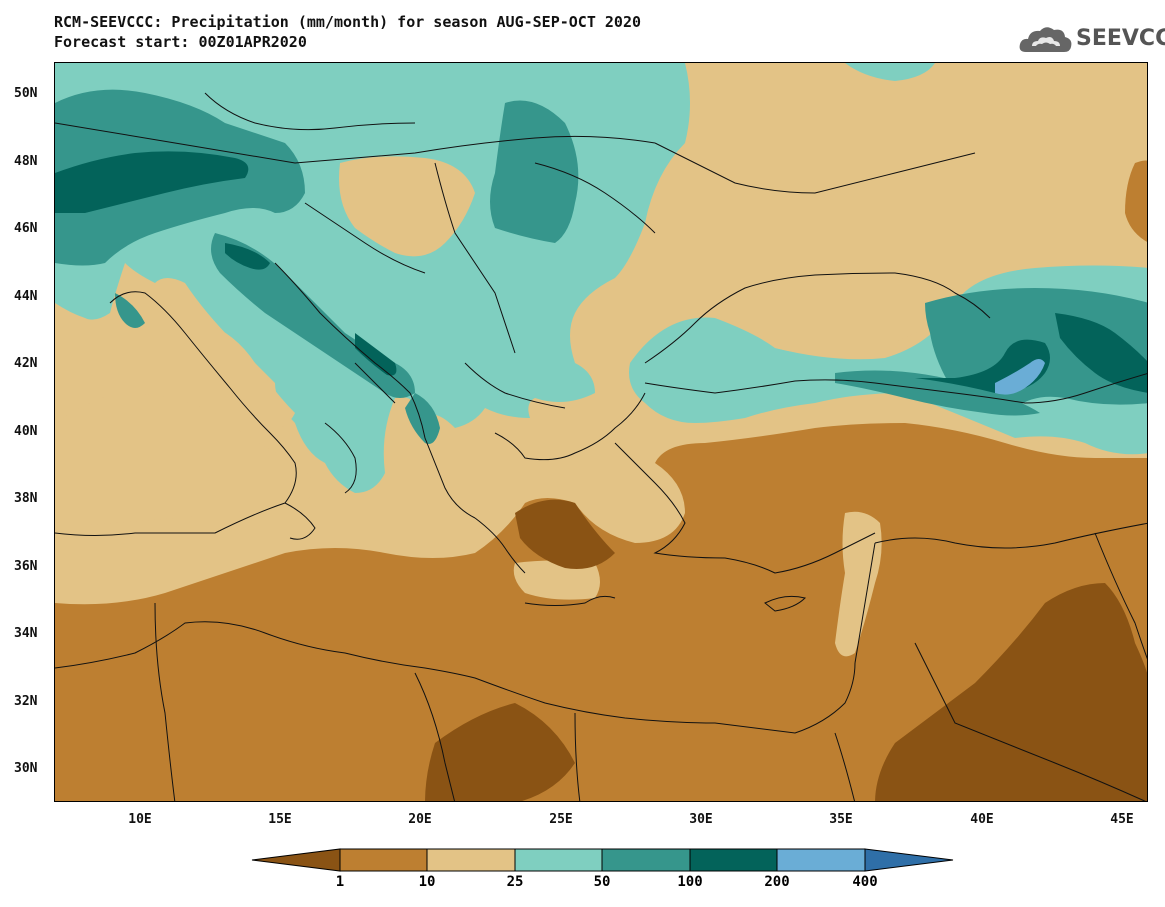 Image resolution: width=1165 pixels, height=907 pixels. What do you see at coordinates (180, 42) in the screenshot?
I see `title-line-2: Forecast start: 00Z01APR2020` at bounding box center [180, 42].